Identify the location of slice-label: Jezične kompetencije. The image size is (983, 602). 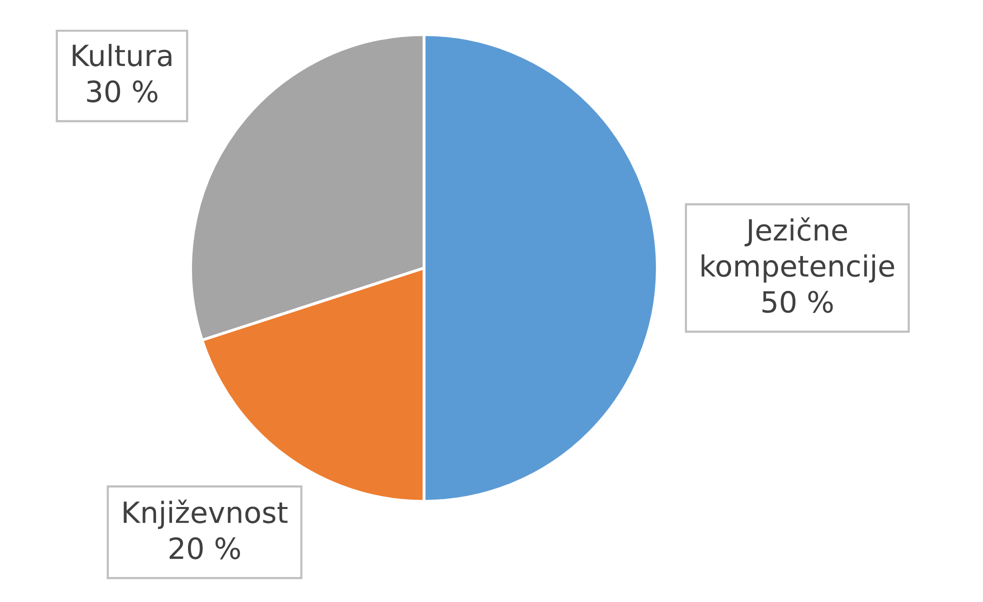
(798, 250).